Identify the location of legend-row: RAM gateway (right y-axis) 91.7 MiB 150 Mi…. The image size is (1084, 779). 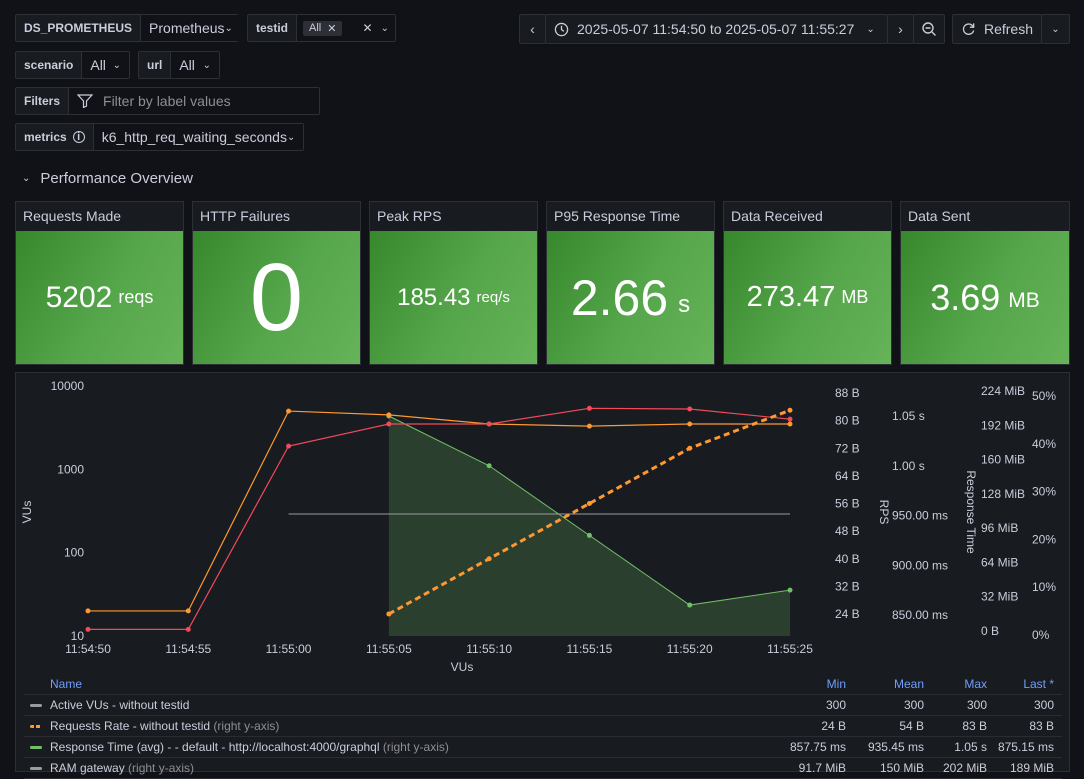
(543, 768).